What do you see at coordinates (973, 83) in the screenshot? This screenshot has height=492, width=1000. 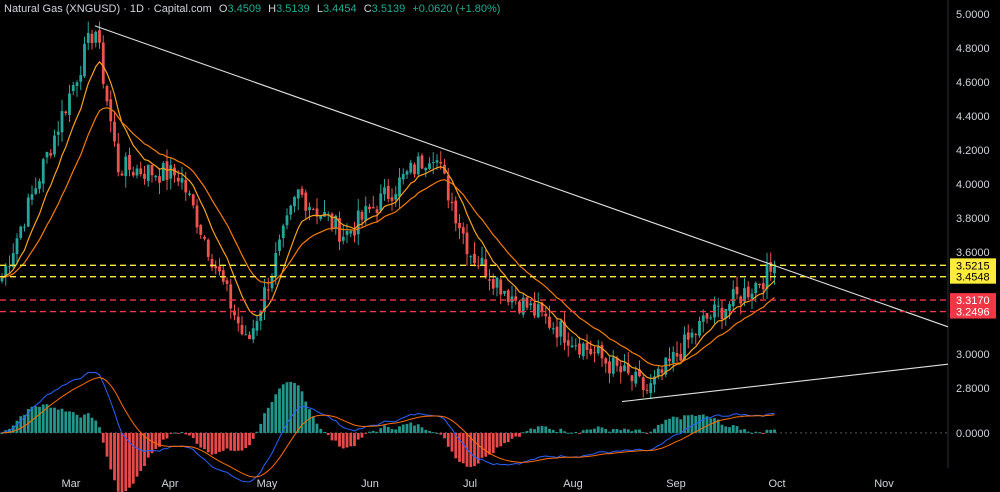 I see `y-tick-label: 4.6000` at bounding box center [973, 83].